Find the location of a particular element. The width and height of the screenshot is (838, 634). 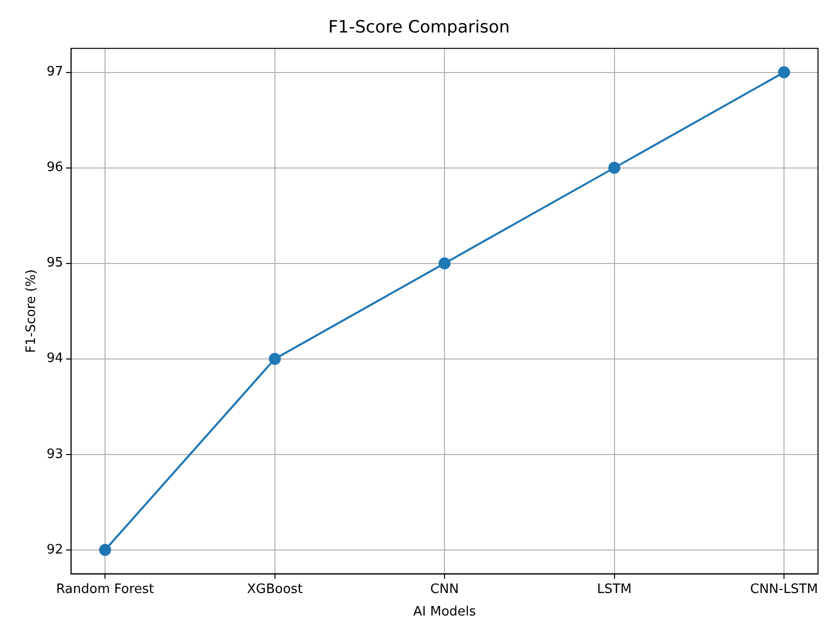

y-tick-label: 97 is located at coordinates (55, 72).